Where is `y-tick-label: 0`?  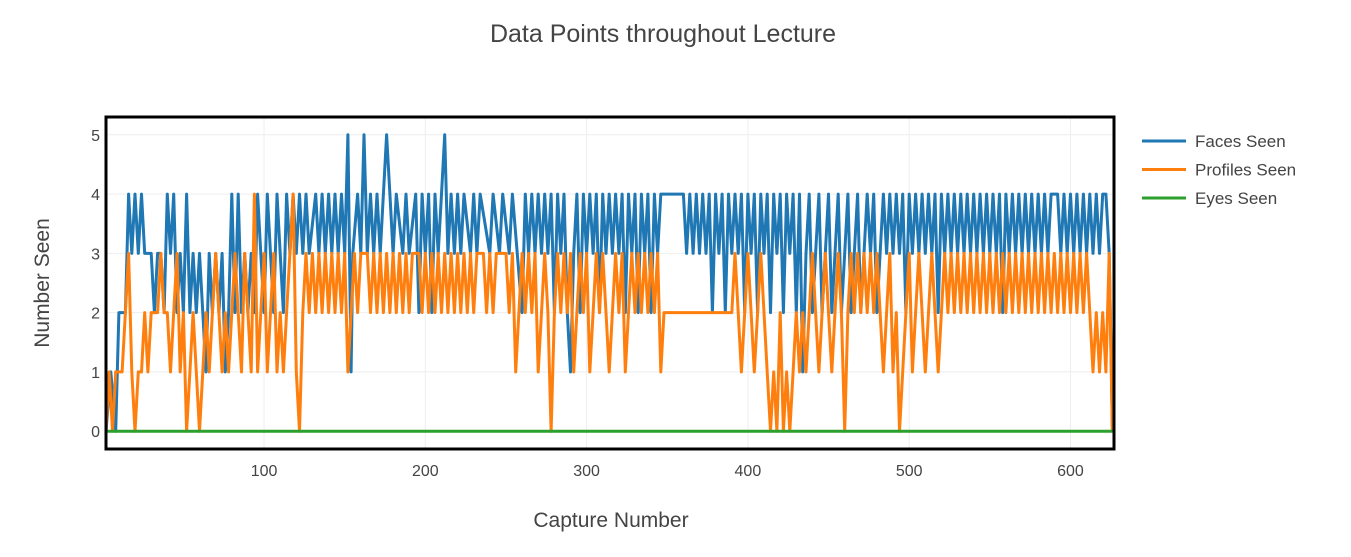 y-tick-label: 0 is located at coordinates (95, 432).